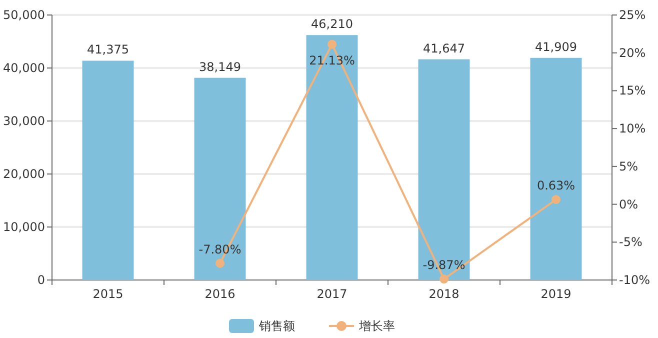 The width and height of the screenshot is (658, 338). What do you see at coordinates (41, 280) in the screenshot?
I see `y-tick-label: 0` at bounding box center [41, 280].